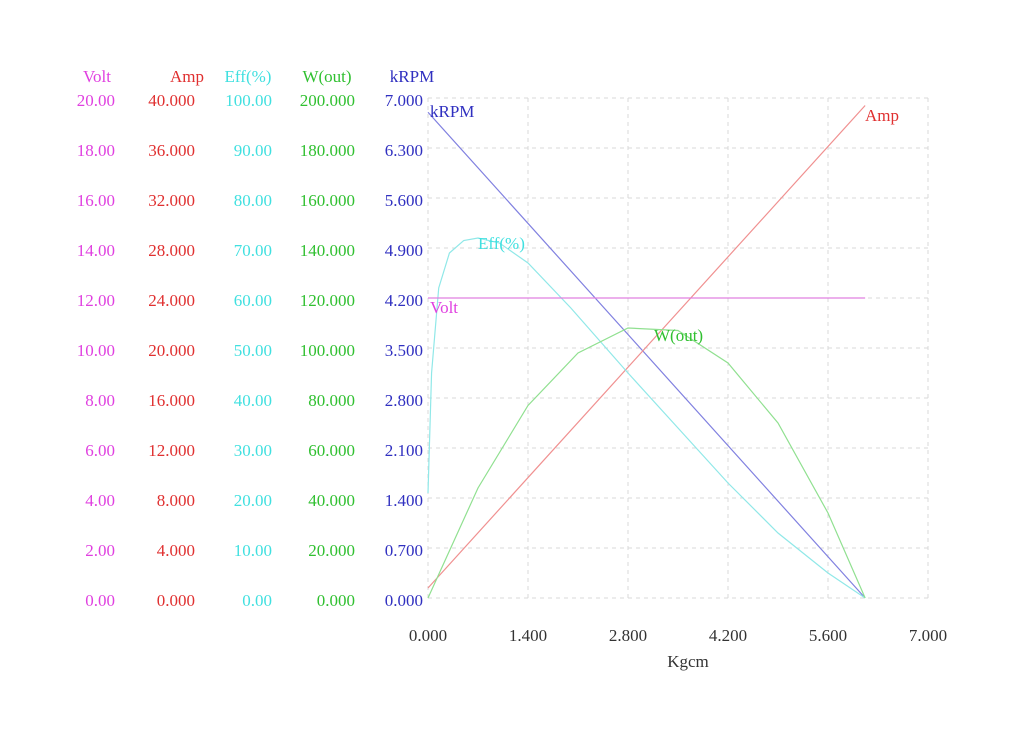 The width and height of the screenshot is (1011, 738). I want to click on y-tick-label: 4.200, so click(404, 300).